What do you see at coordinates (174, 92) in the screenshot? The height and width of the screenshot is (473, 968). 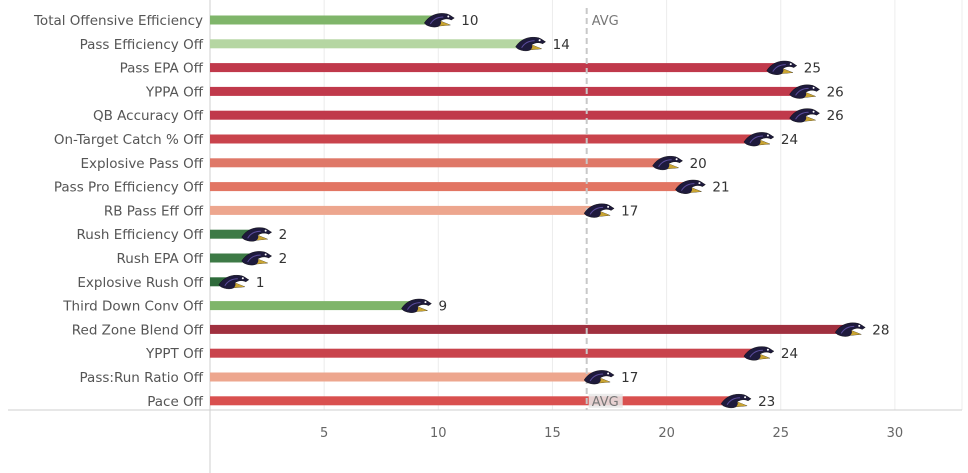 I see `category-label: YPPA Off` at bounding box center [174, 92].